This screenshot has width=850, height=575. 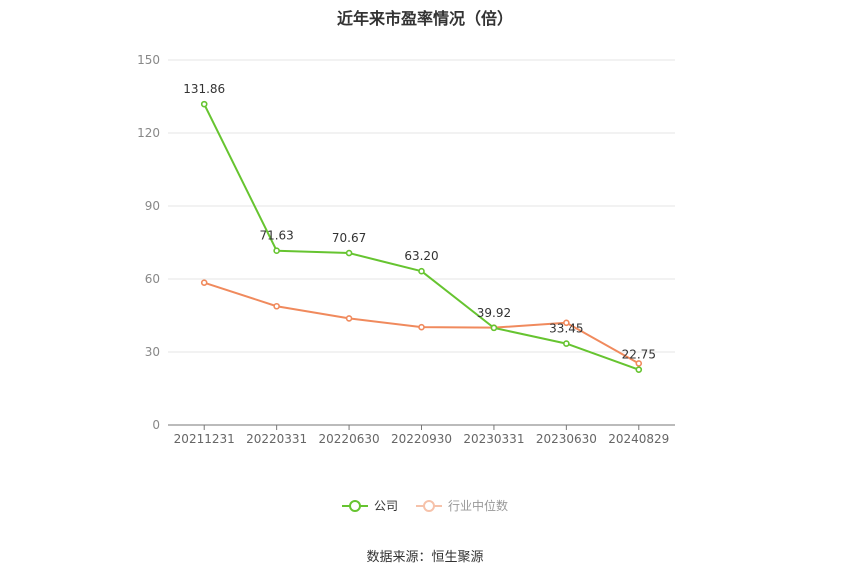 What do you see at coordinates (349, 439) in the screenshot?
I see `x-tick-label-20220630: 20220630` at bounding box center [349, 439].